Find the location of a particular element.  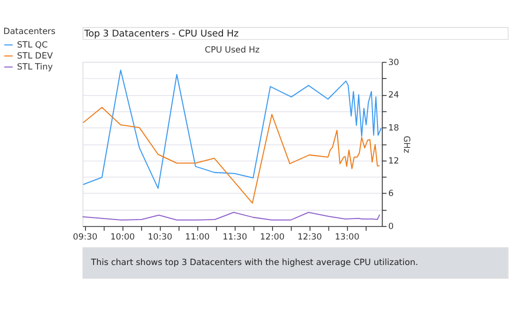

x-tick-label: 10:30 is located at coordinates (160, 237).